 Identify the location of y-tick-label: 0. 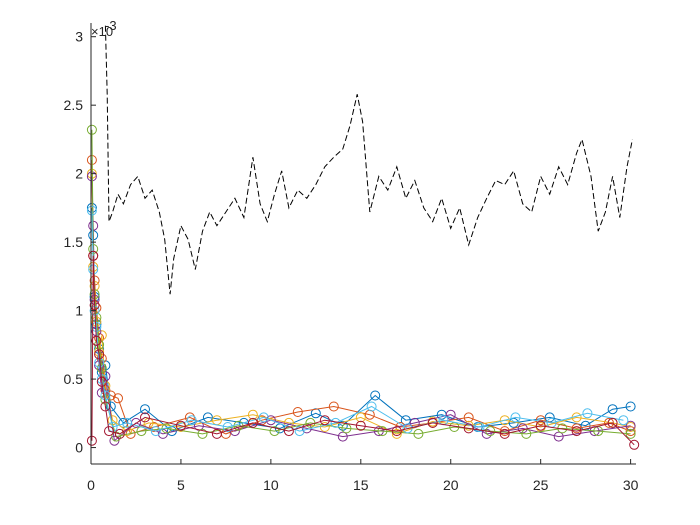
(79, 448).